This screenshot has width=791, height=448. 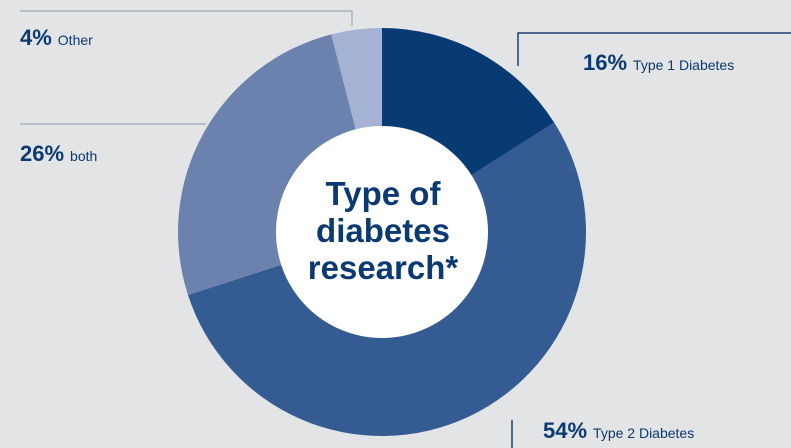 What do you see at coordinates (654, 49) in the screenshot?
I see `leader-line-type1` at bounding box center [654, 49].